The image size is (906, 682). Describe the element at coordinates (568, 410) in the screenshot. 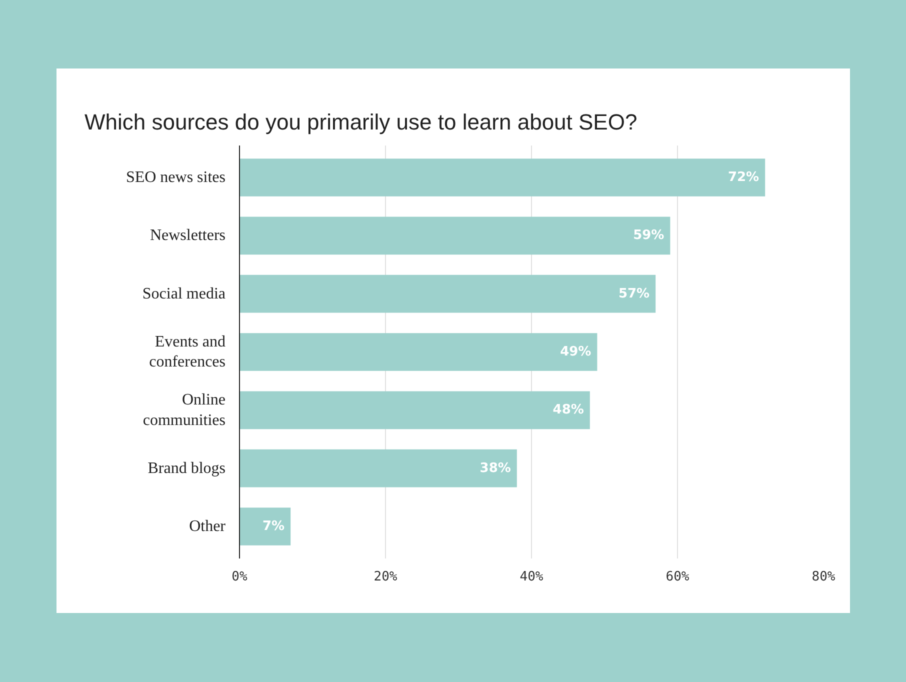

I see `data-label: 48%` at that location.